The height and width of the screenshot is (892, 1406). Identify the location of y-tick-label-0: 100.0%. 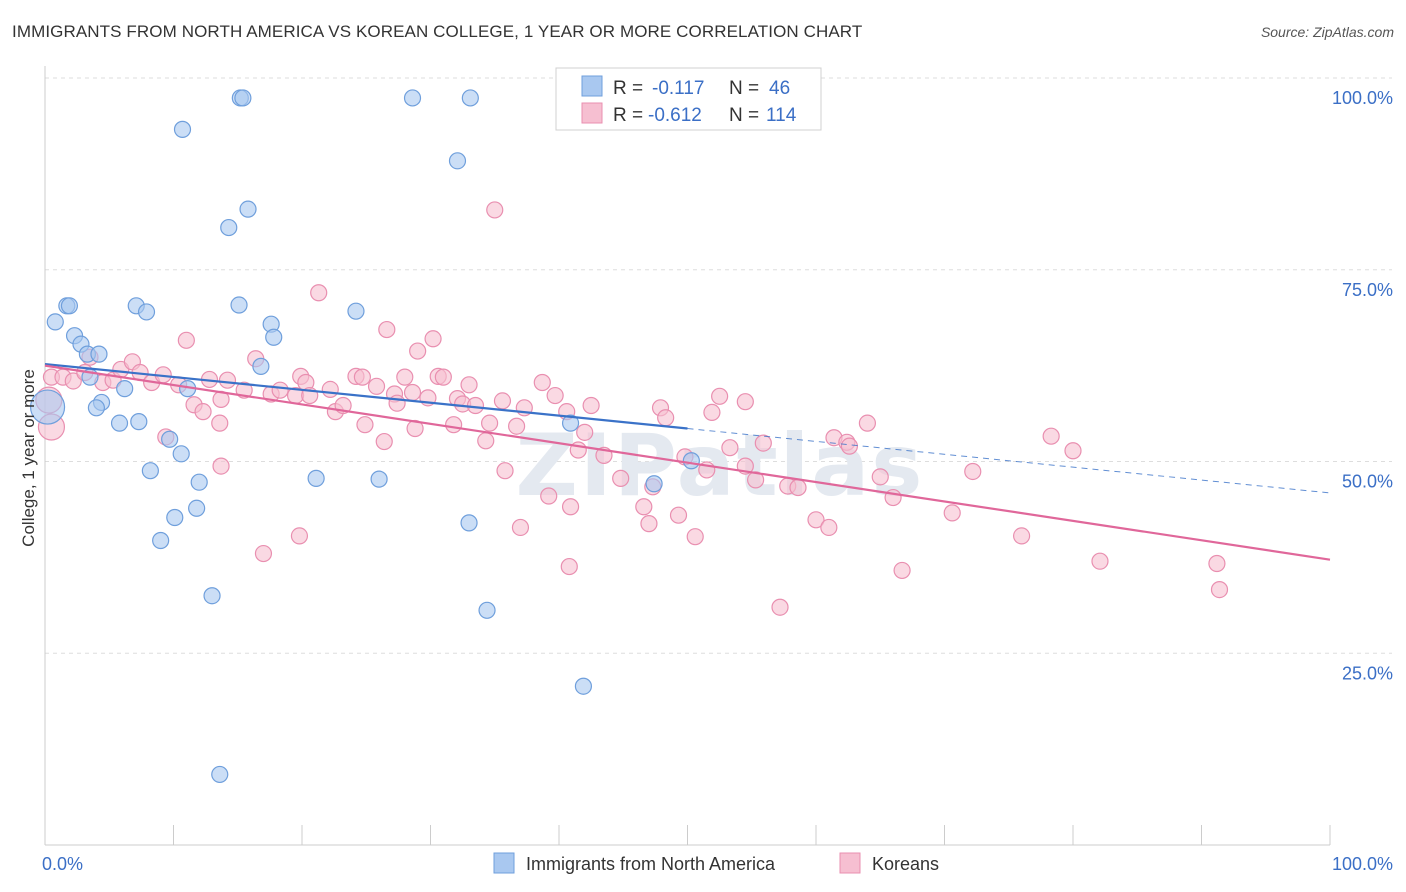
(1362, 98).